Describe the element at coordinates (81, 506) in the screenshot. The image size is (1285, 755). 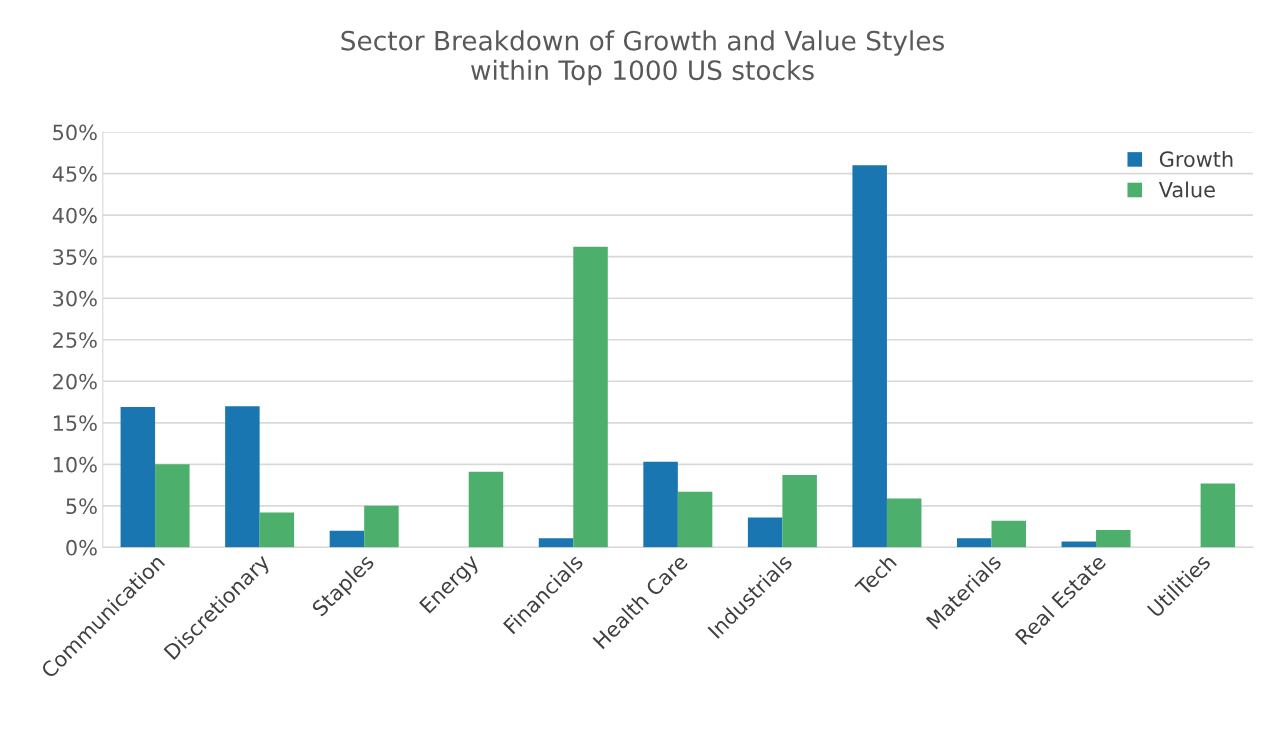
I see `y-tick-label: 5%` at that location.